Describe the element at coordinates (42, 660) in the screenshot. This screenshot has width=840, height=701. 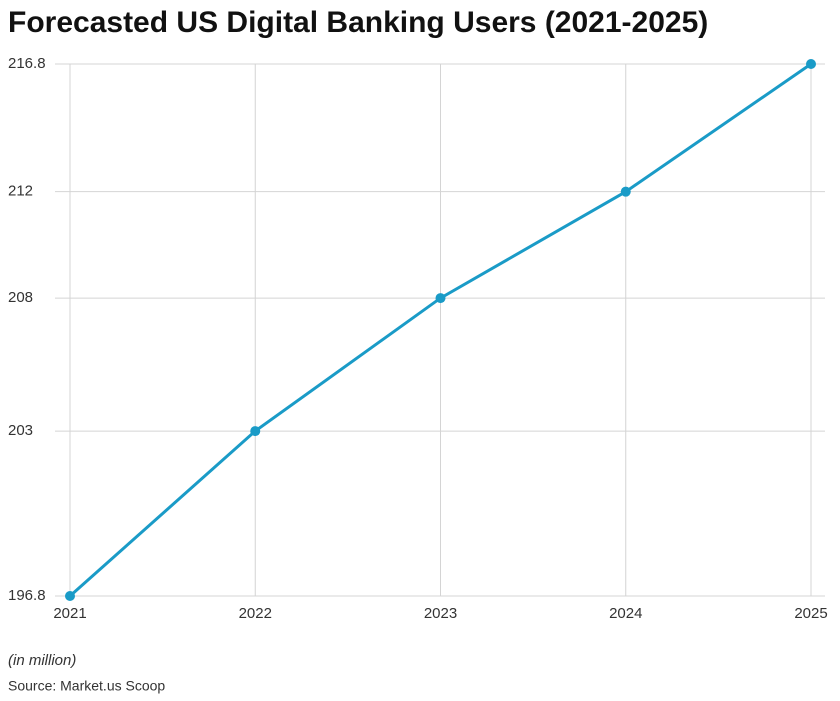
I see `unit-note: (in million)` at that location.